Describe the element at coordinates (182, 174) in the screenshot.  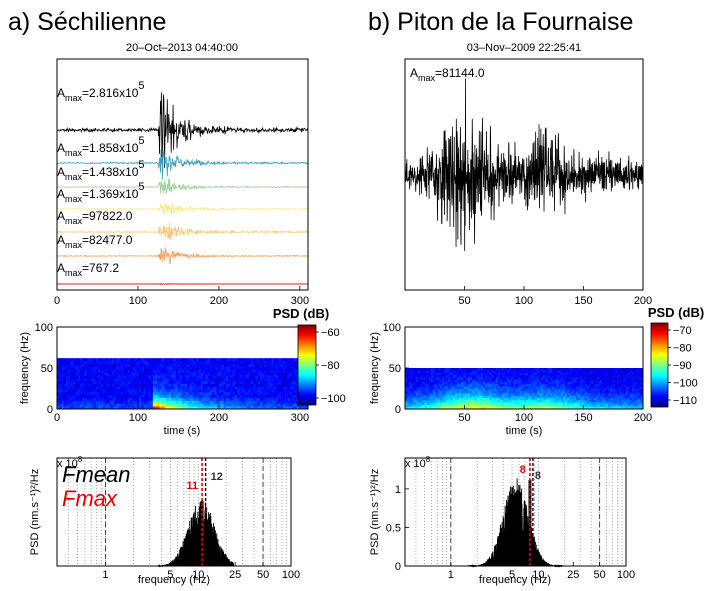
I see `axes-frame-a1` at that location.